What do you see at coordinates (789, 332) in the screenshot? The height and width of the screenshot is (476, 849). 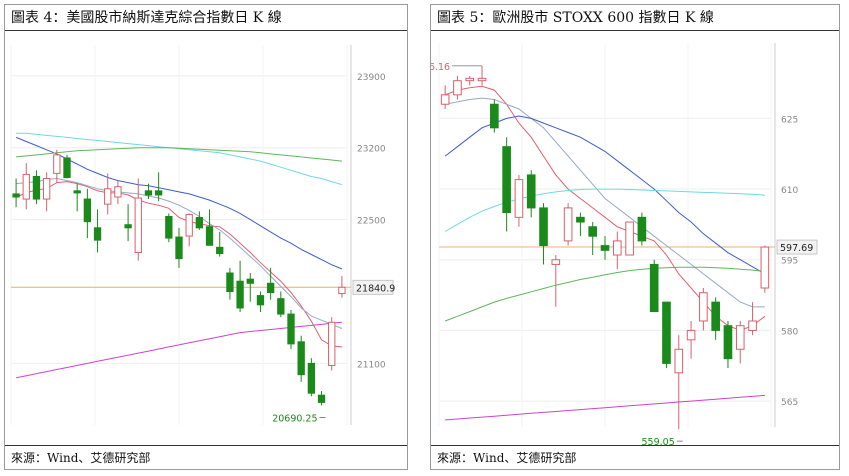 I see `y-tick-label: 580` at bounding box center [789, 332].